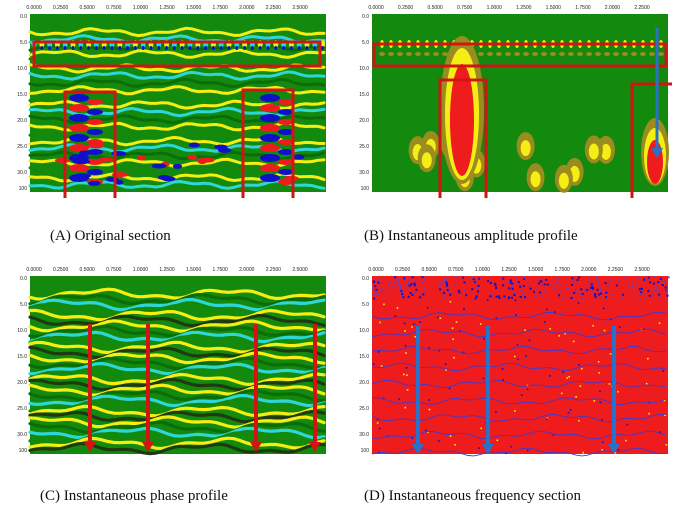 The width and height of the screenshot is (698, 513). Describe the element at coordinates (376, 270) in the screenshot. I see `x-tick-label: 0.0000` at that location.